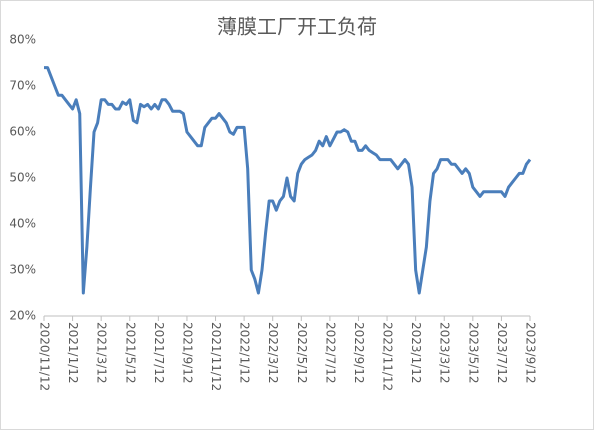 Image resolution: width=594 pixels, height=430 pixels. Describe the element at coordinates (22, 86) in the screenshot. I see `y-tick-label: 70%` at that location.